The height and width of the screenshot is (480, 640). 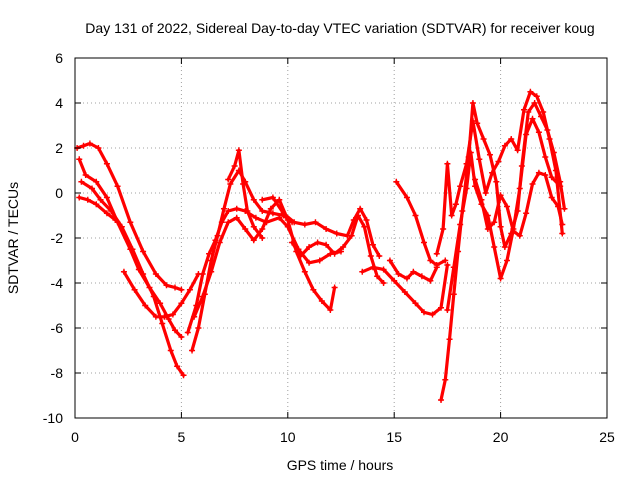 What do you see at coordinates (340, 465) in the screenshot?
I see `x-axis-label: GPS time / hours` at bounding box center [340, 465].